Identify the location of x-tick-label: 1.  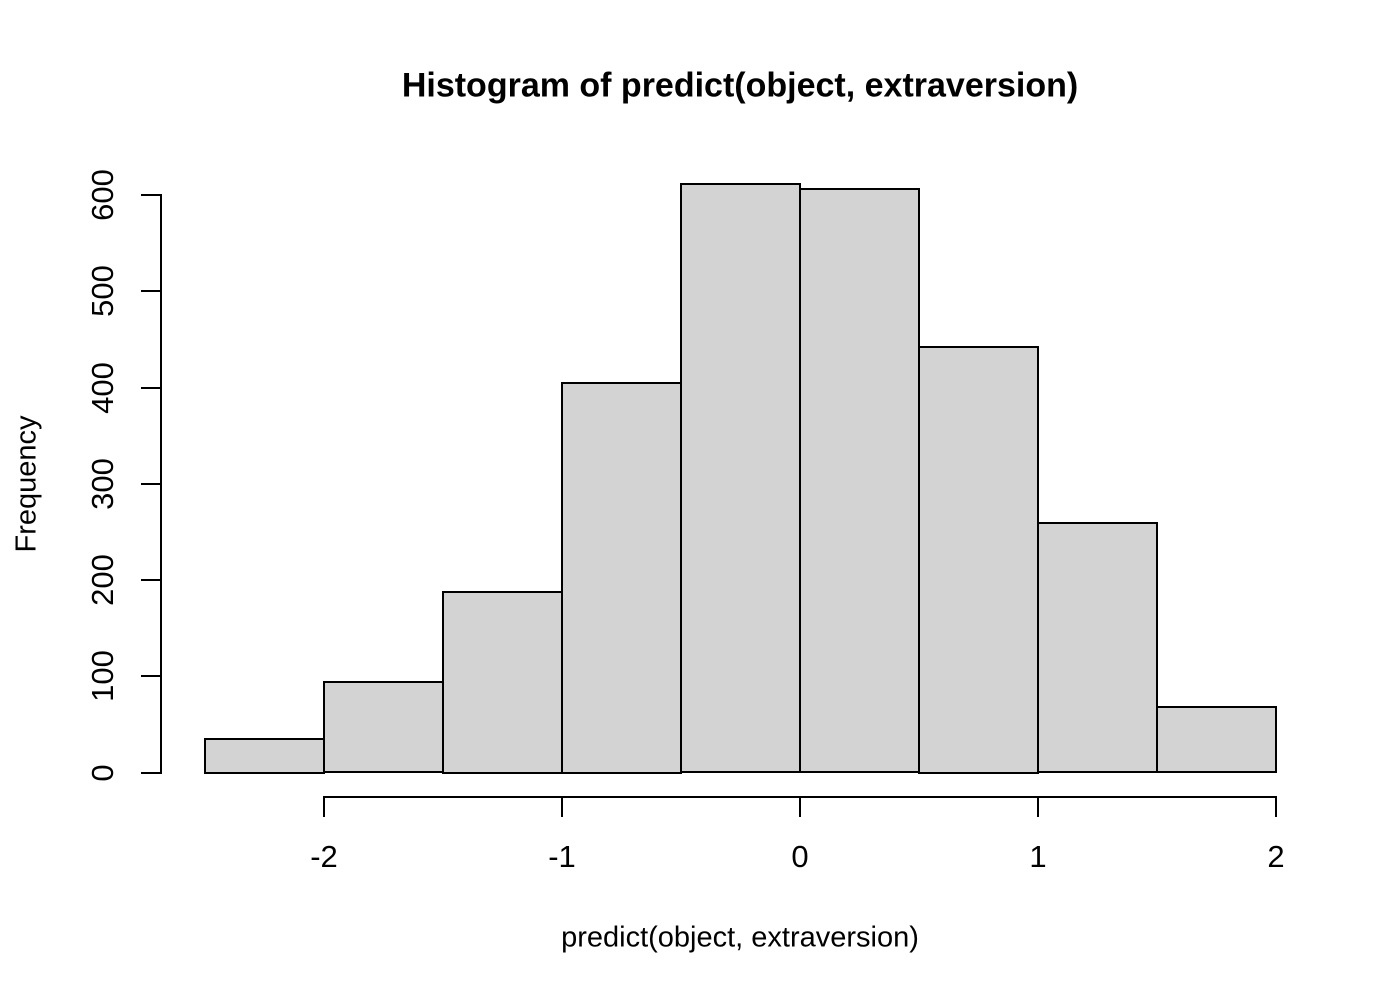
(1038, 856).